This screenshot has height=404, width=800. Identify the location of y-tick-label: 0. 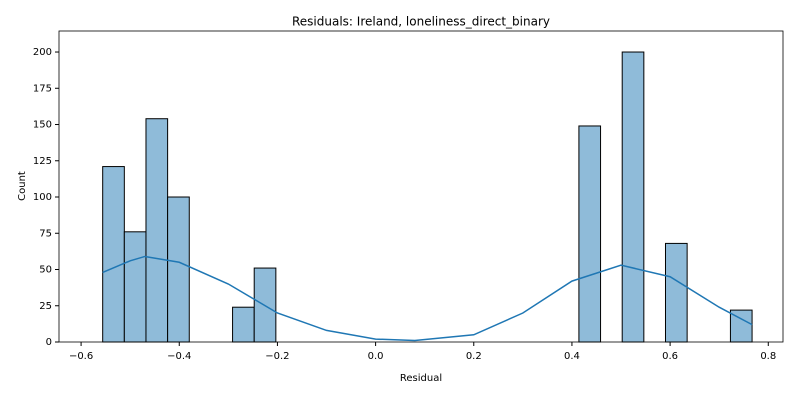
(49, 342).